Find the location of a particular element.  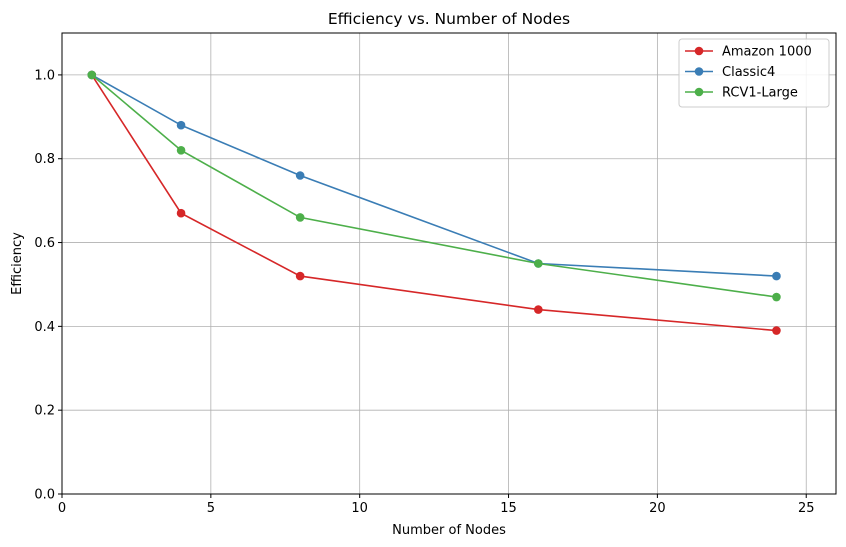

legend-label: Classic4 is located at coordinates (748, 72).